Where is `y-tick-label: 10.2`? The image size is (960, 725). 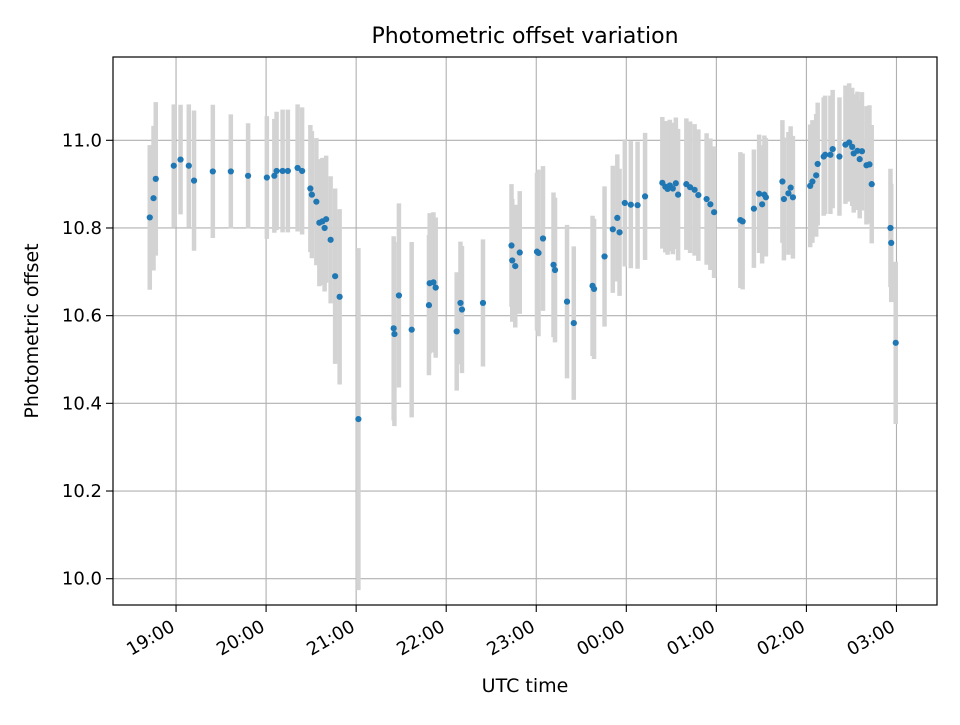
y-tick-label: 10.2 is located at coordinates (82, 491).